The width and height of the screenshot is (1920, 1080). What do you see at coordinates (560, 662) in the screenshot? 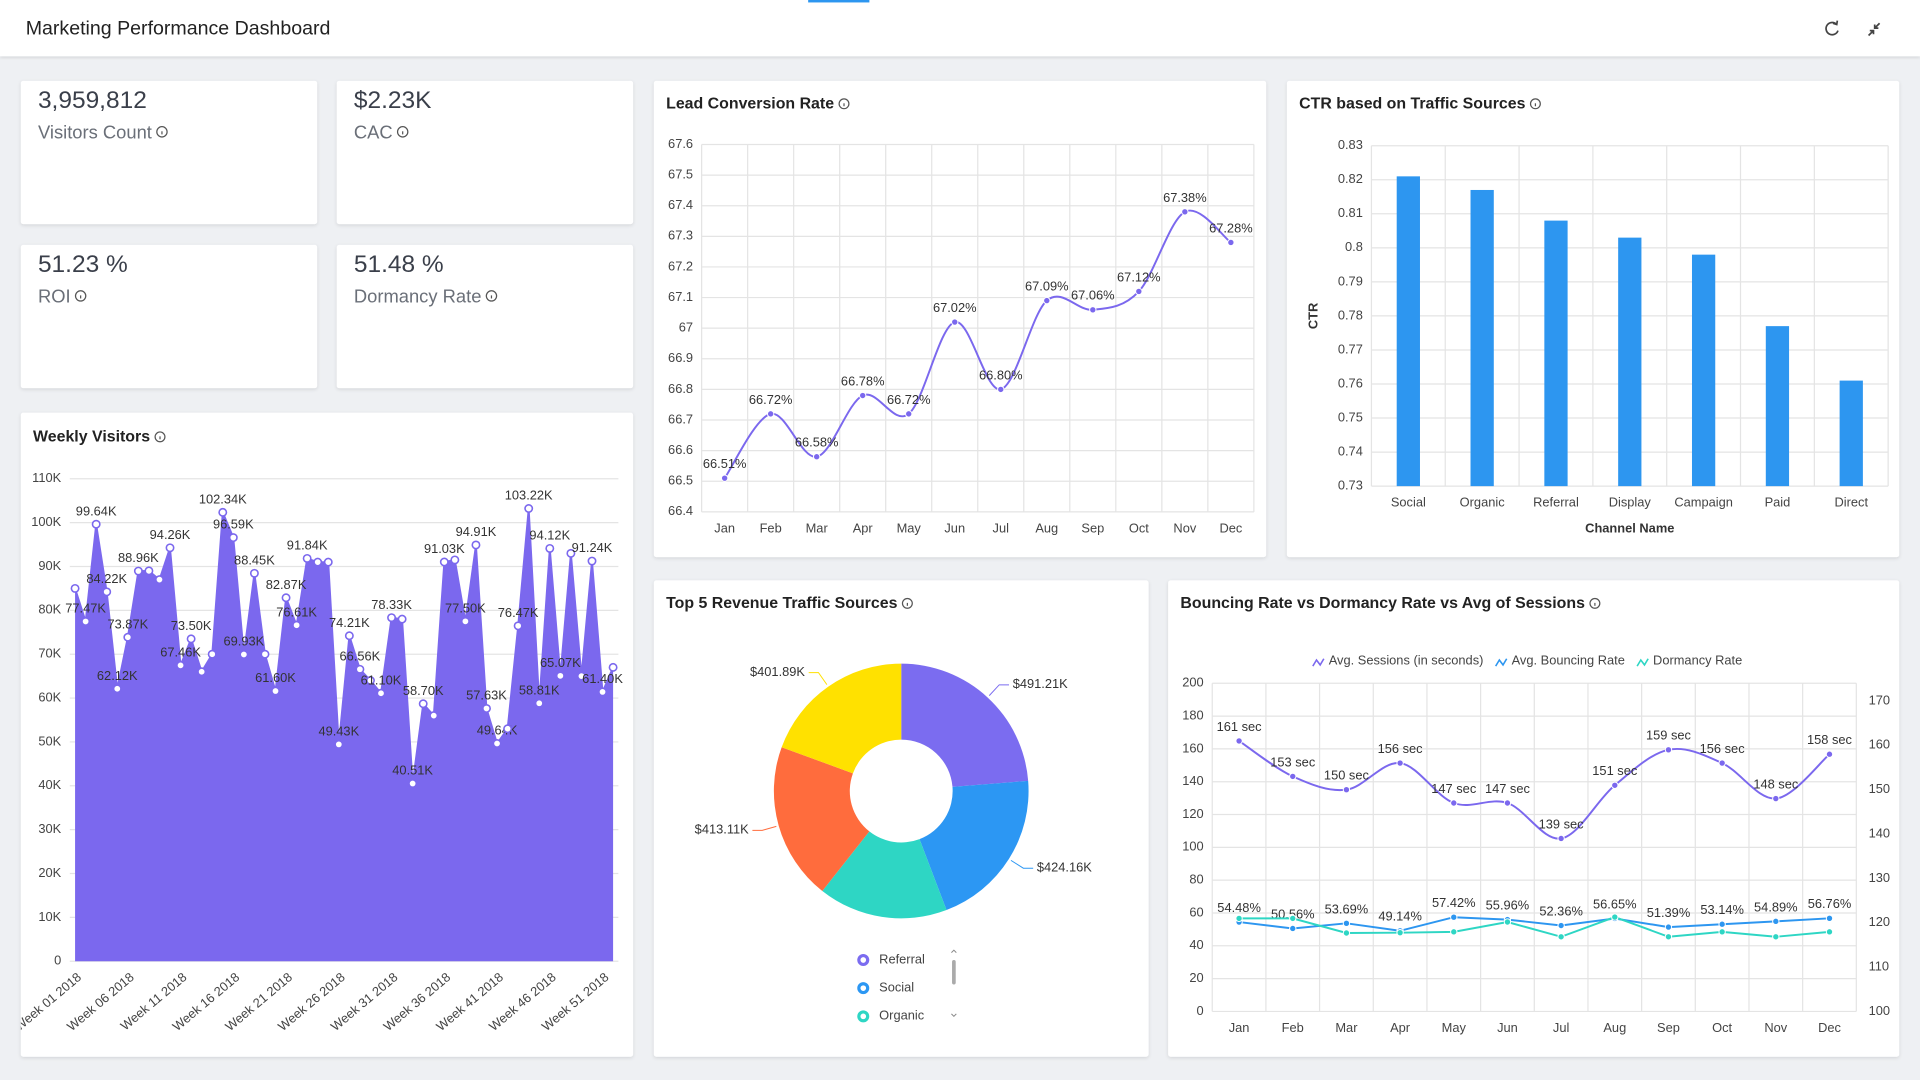
I see `data-label: 65.07K` at bounding box center [560, 662].